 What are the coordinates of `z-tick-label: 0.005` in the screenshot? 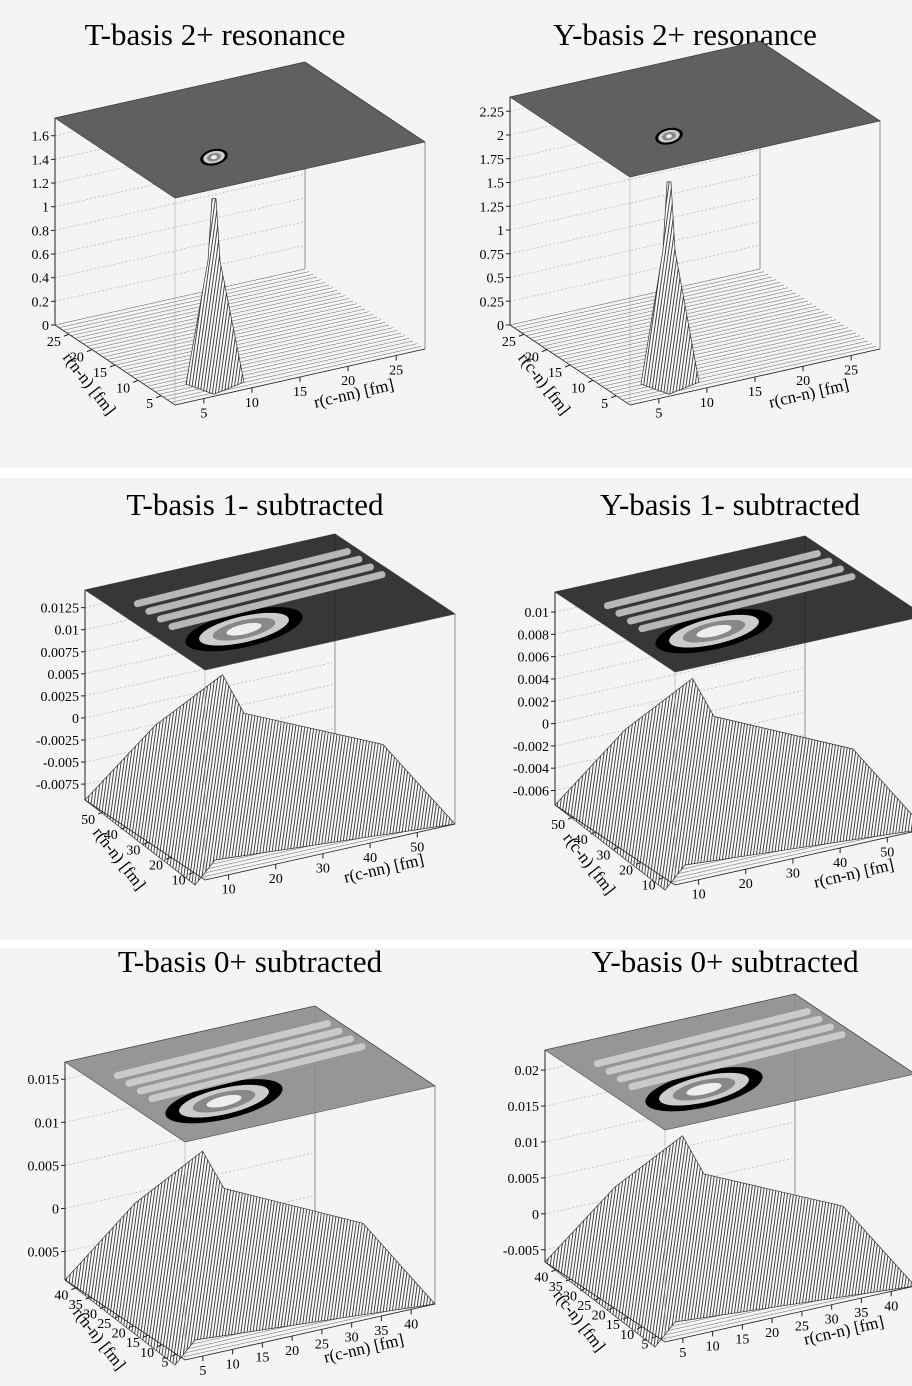 It's located at (44, 1253).